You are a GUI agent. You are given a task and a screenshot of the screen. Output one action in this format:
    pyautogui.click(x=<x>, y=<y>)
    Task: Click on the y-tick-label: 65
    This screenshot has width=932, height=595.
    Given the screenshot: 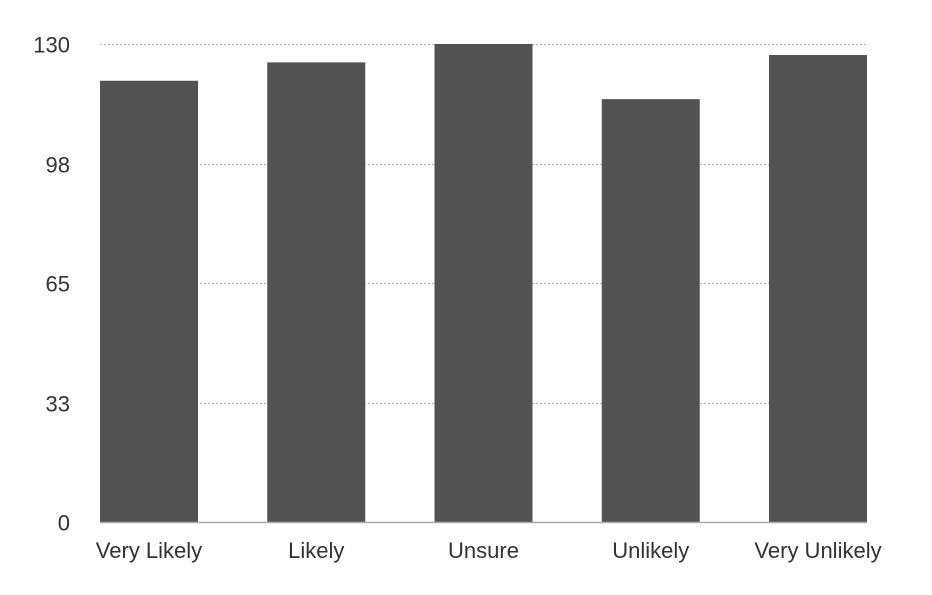 What is the action you would take?
    pyautogui.click(x=58, y=284)
    